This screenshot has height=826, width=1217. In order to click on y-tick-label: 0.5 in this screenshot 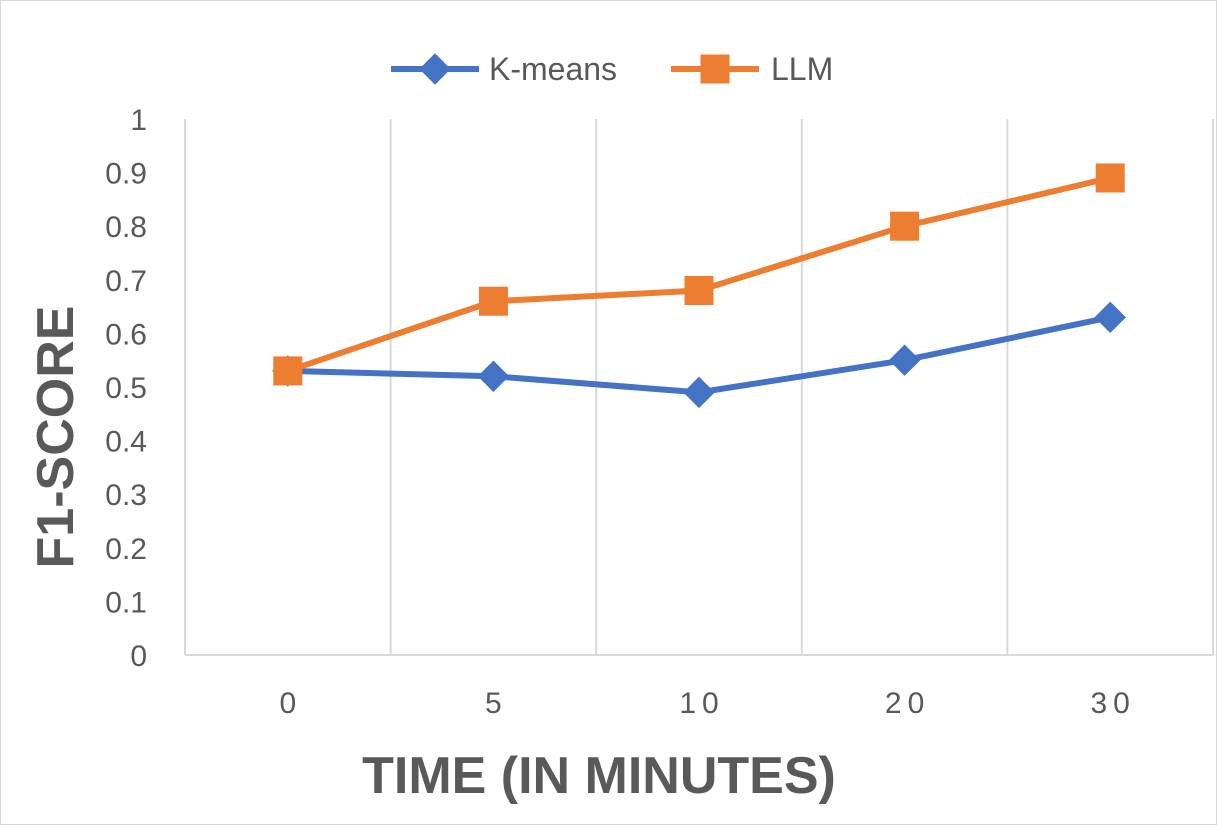, I will do `click(126, 388)`.